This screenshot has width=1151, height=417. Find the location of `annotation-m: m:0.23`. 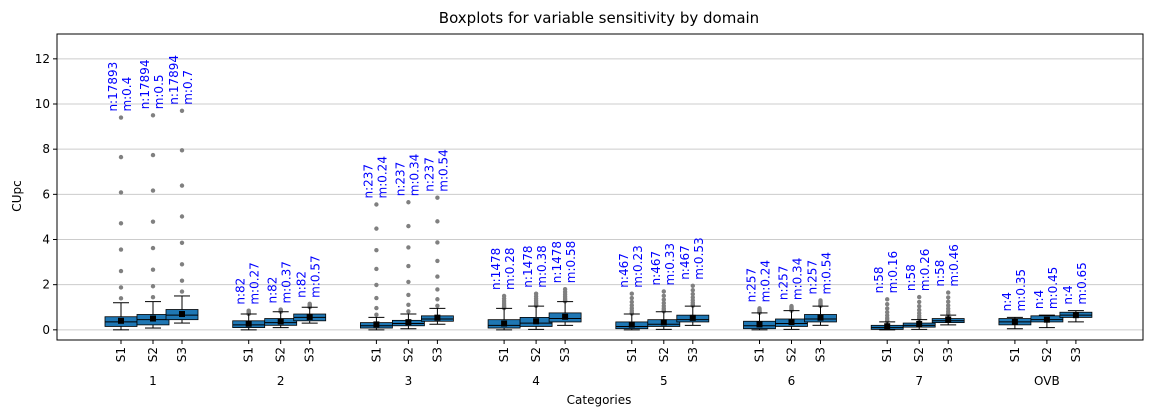

annotation-m: m:0.23 is located at coordinates (638, 266).